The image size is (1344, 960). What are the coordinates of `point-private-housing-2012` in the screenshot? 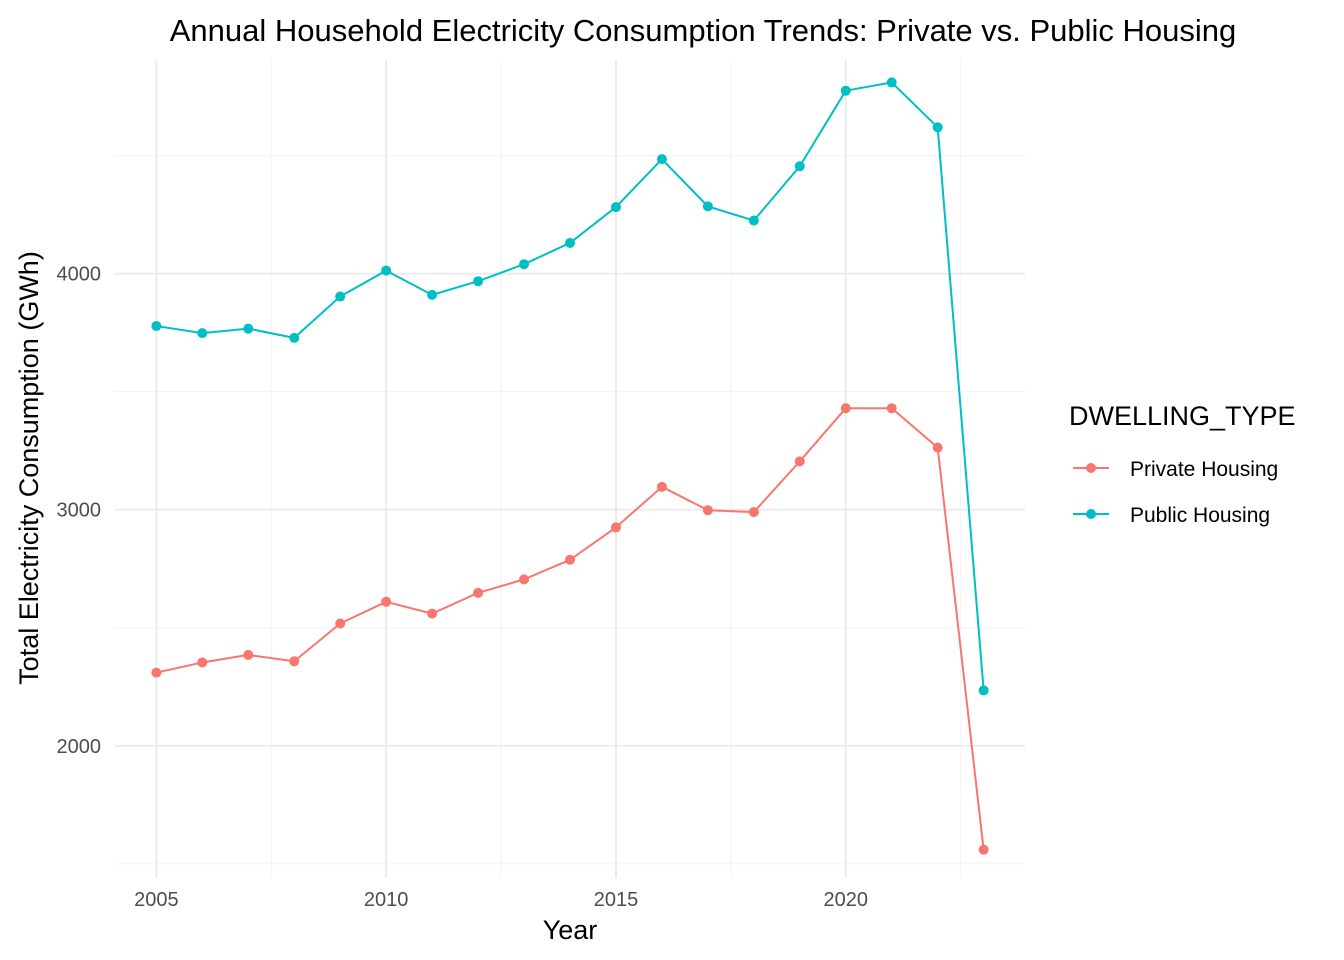 It's located at (478, 592).